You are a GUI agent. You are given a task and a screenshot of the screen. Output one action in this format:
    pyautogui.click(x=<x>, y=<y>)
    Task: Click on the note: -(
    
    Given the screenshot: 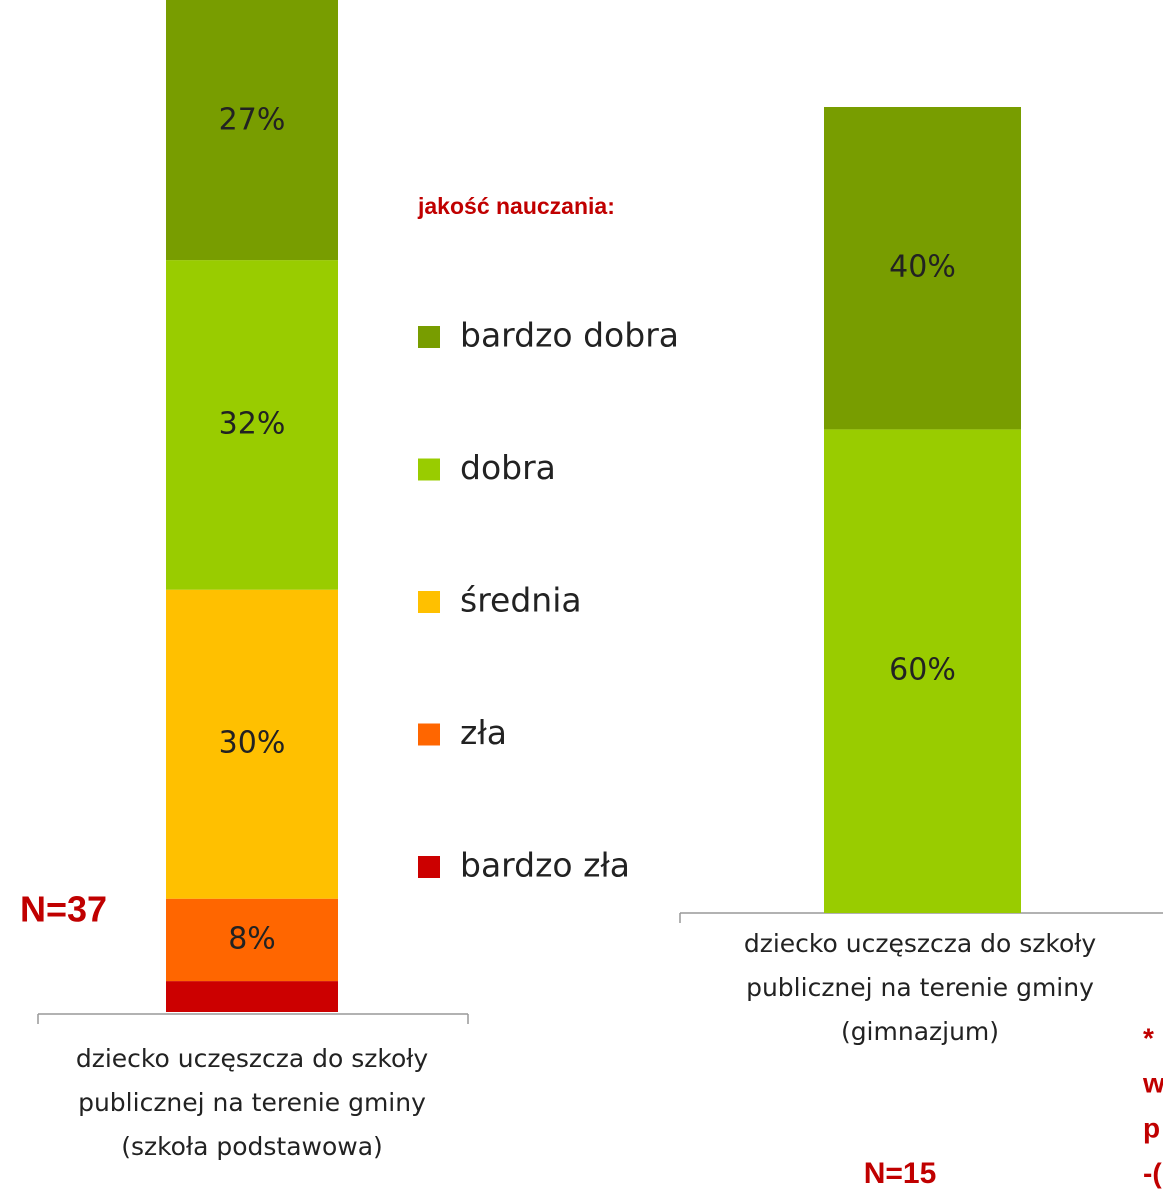 What is the action you would take?
    pyautogui.click(x=1152, y=1172)
    